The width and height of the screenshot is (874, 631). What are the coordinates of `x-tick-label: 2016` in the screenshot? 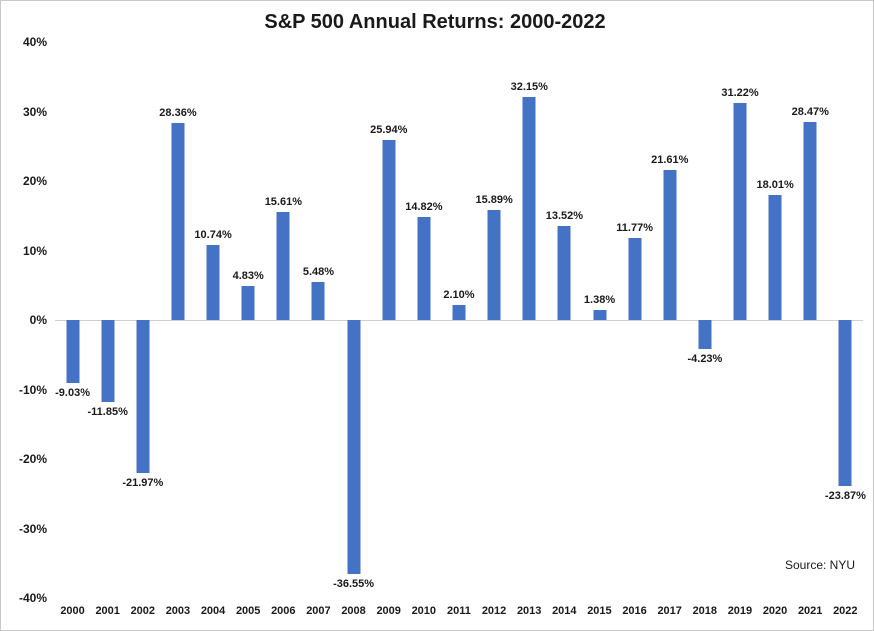 It's located at (634, 611).